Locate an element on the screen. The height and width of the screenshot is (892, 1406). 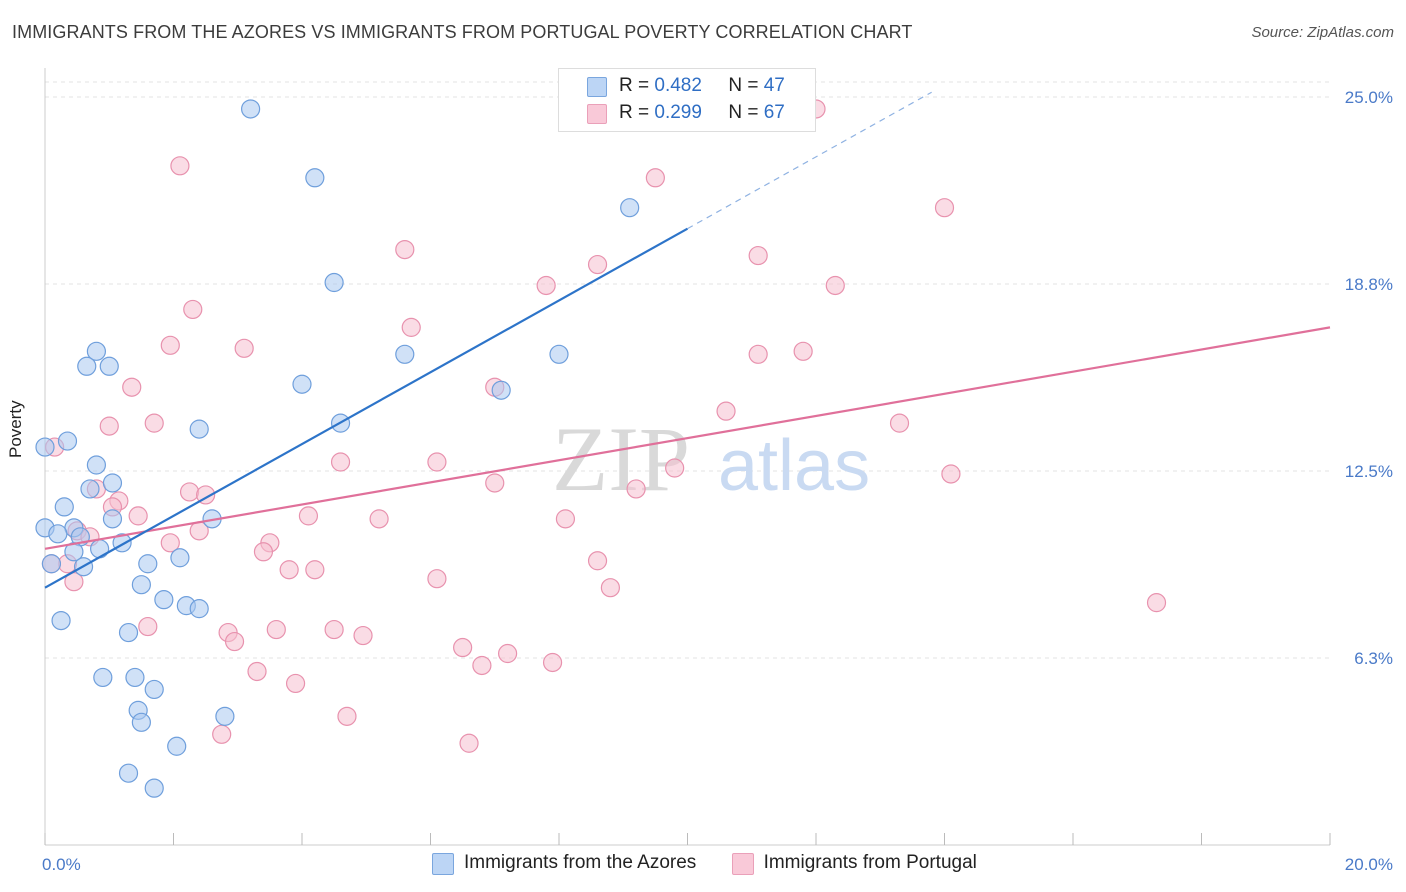
correlation-legend: R = 0.482 N = 47 R = 0.299 N = 67 is located at coordinates (687, 100).